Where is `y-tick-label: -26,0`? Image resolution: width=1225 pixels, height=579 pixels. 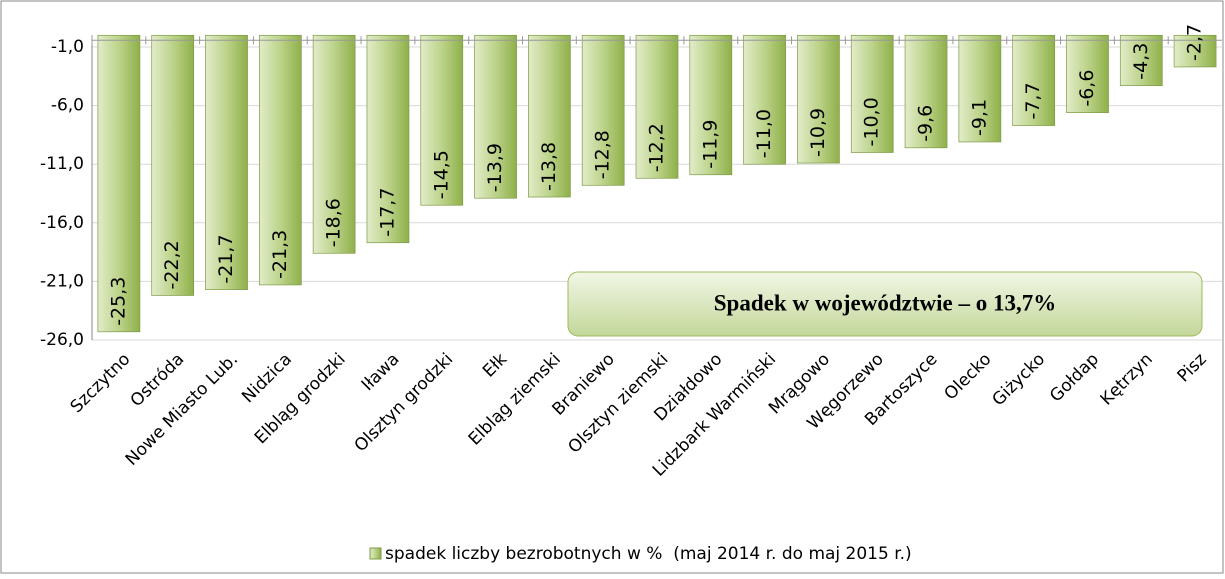
y-tick-label: -26,0 is located at coordinates (62, 340).